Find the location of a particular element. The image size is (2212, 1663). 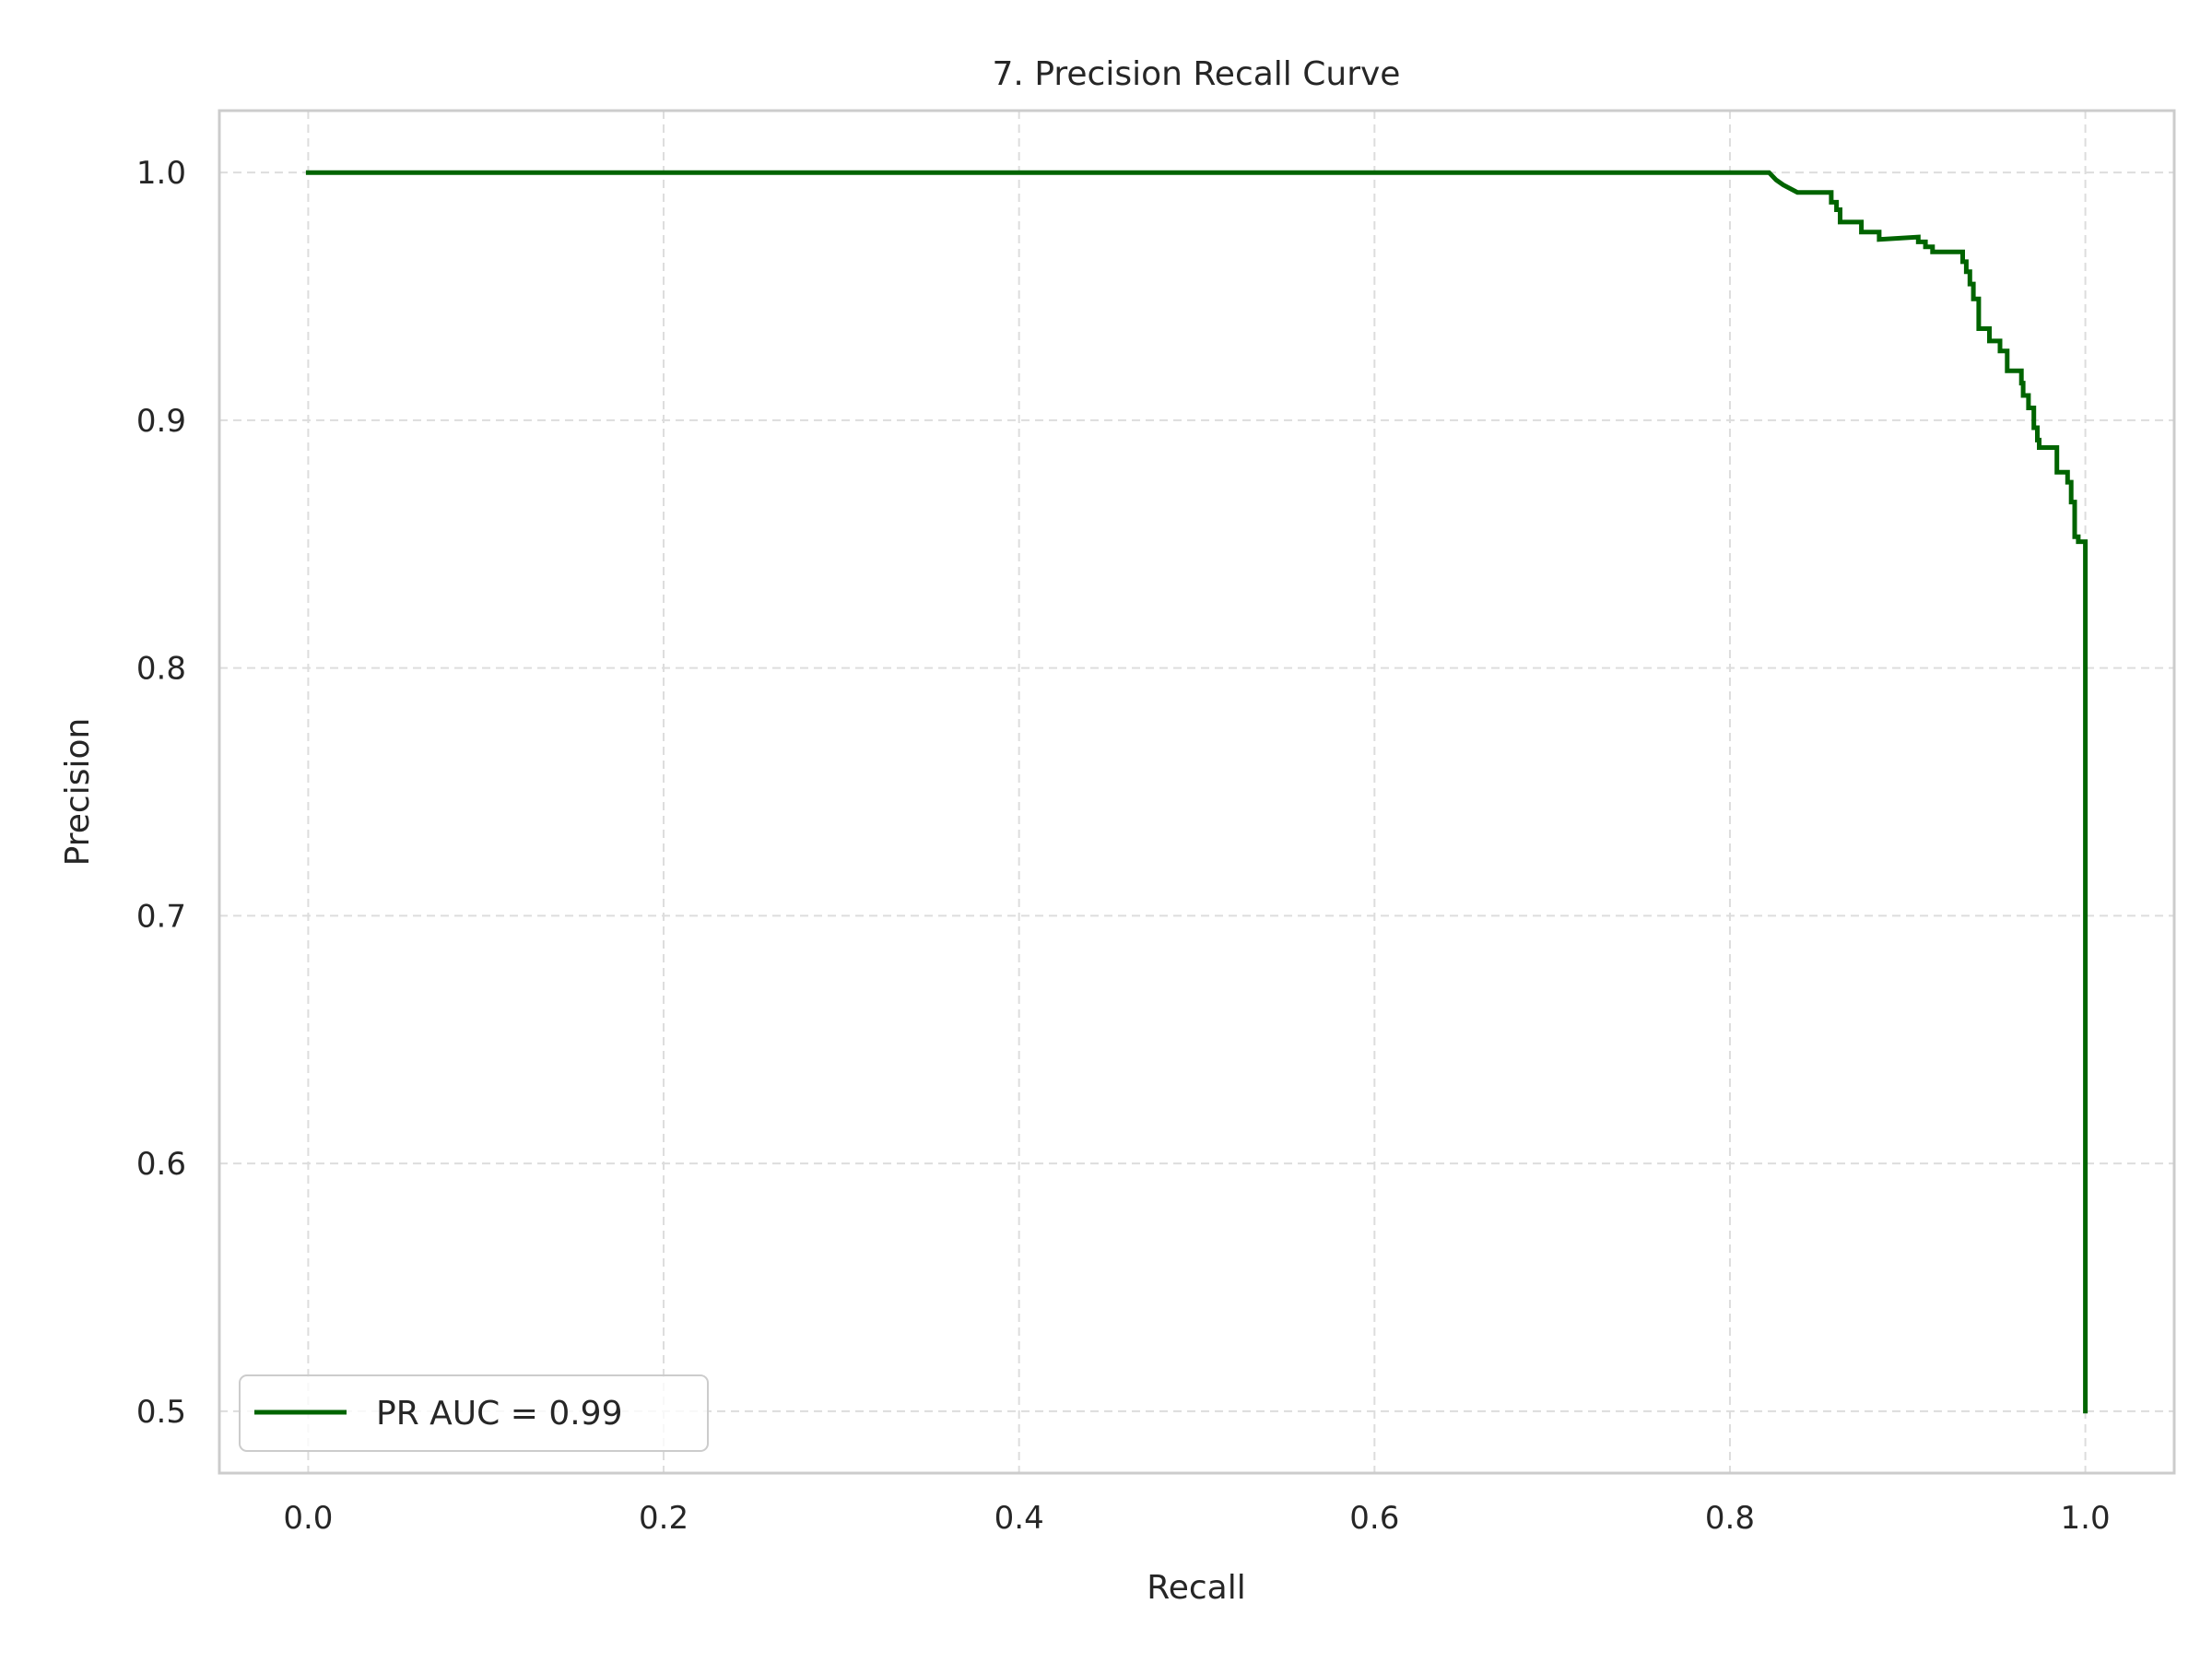

y-tick-label: 0.7 is located at coordinates (161, 916).